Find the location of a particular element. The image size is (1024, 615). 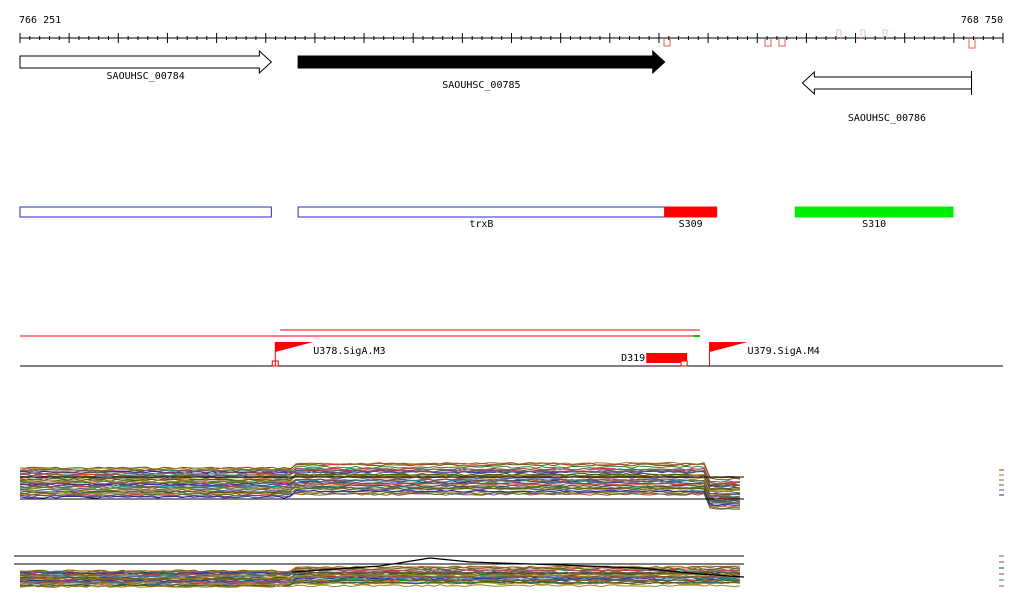

region-label: trxB is located at coordinates (481, 224).